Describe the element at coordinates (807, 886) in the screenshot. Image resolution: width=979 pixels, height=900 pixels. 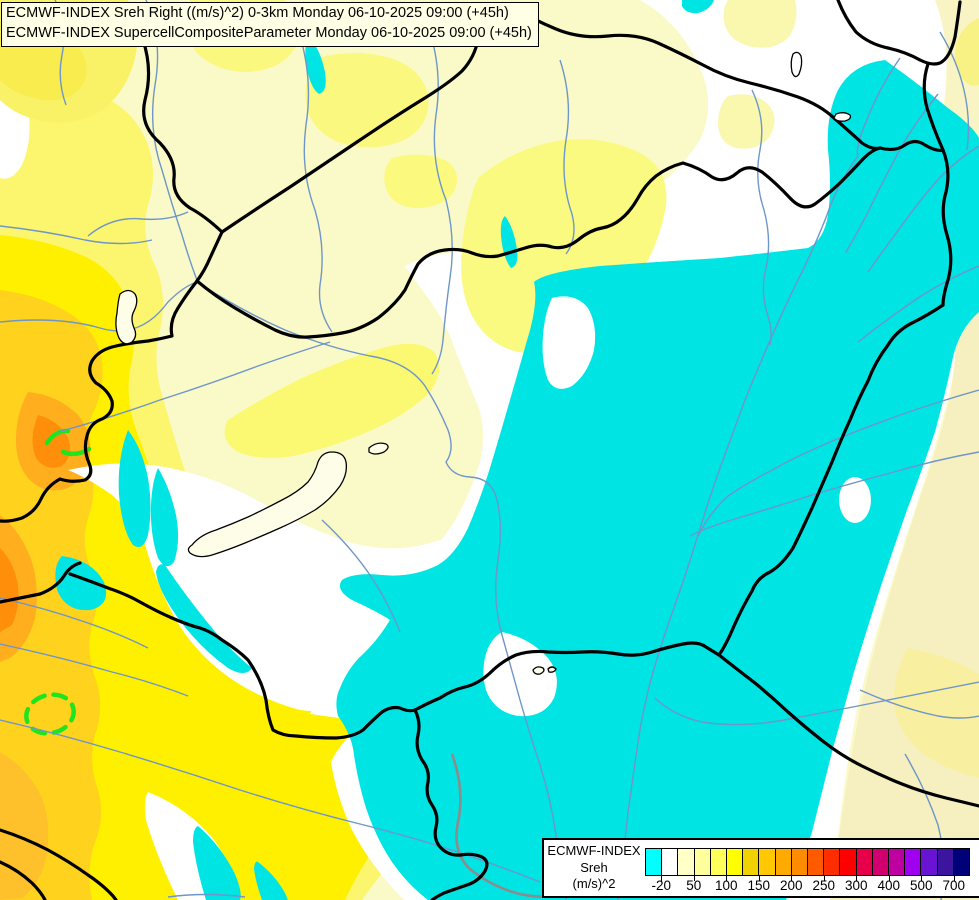
I see `legend-tick-row: -20 50 100 150 200 250 300 400 500 700` at that location.